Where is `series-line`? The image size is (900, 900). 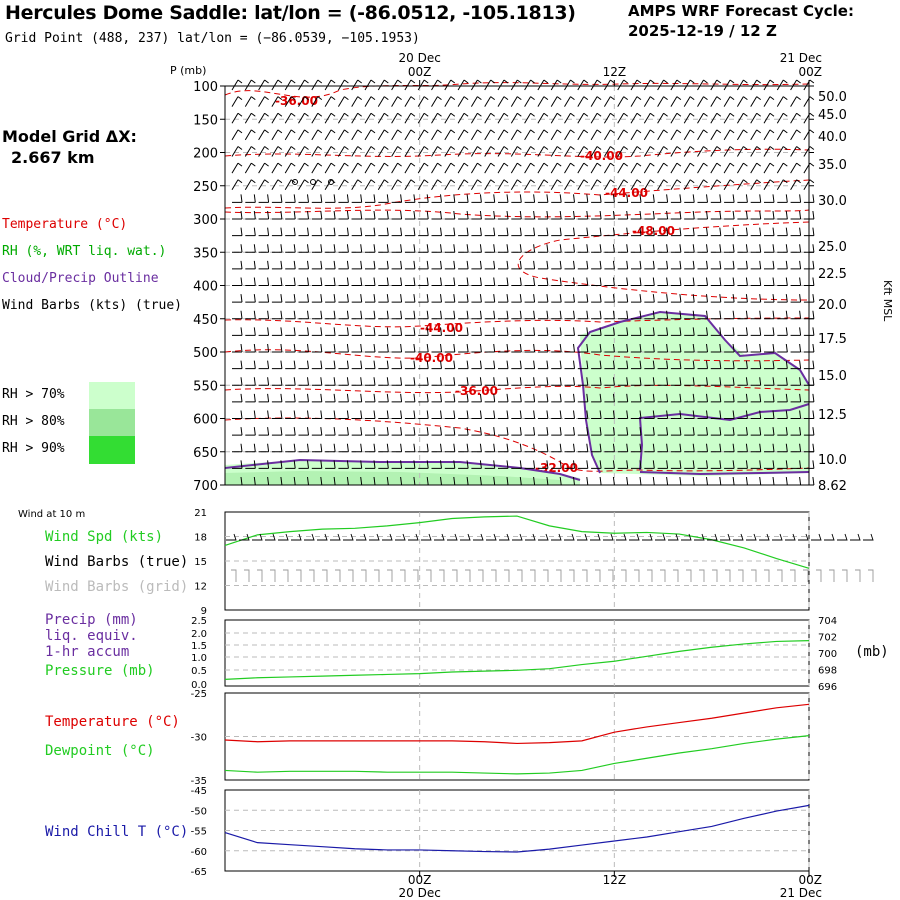 series-line is located at coordinates (517, 724).